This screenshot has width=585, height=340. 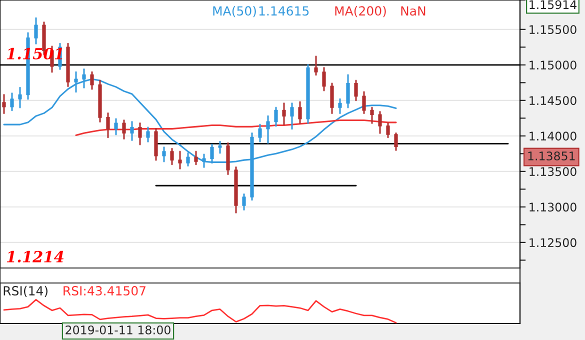 I want to click on text: MA(50), so click(x=234, y=12).